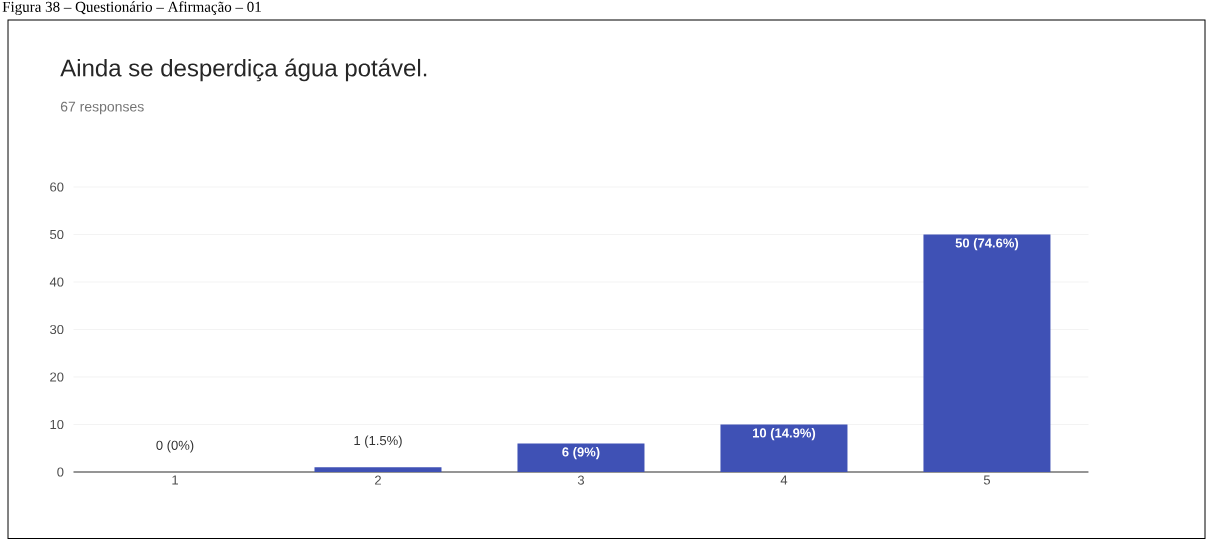  Describe the element at coordinates (243, 70) in the screenshot. I see `chart-title: Ainda se desperdiça água potável.` at that location.